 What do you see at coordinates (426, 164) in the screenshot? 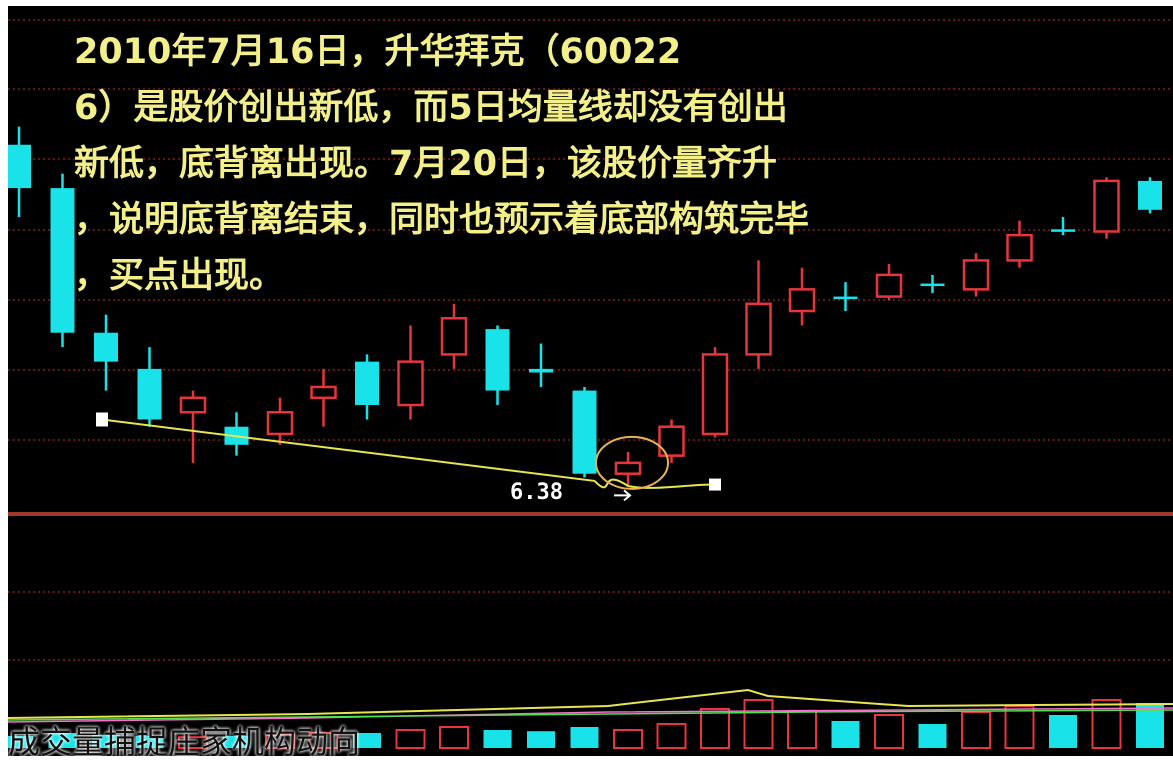
I see `annotation-line: 新低，底背离出现。7月20日，该股价量齐升` at bounding box center [426, 164].